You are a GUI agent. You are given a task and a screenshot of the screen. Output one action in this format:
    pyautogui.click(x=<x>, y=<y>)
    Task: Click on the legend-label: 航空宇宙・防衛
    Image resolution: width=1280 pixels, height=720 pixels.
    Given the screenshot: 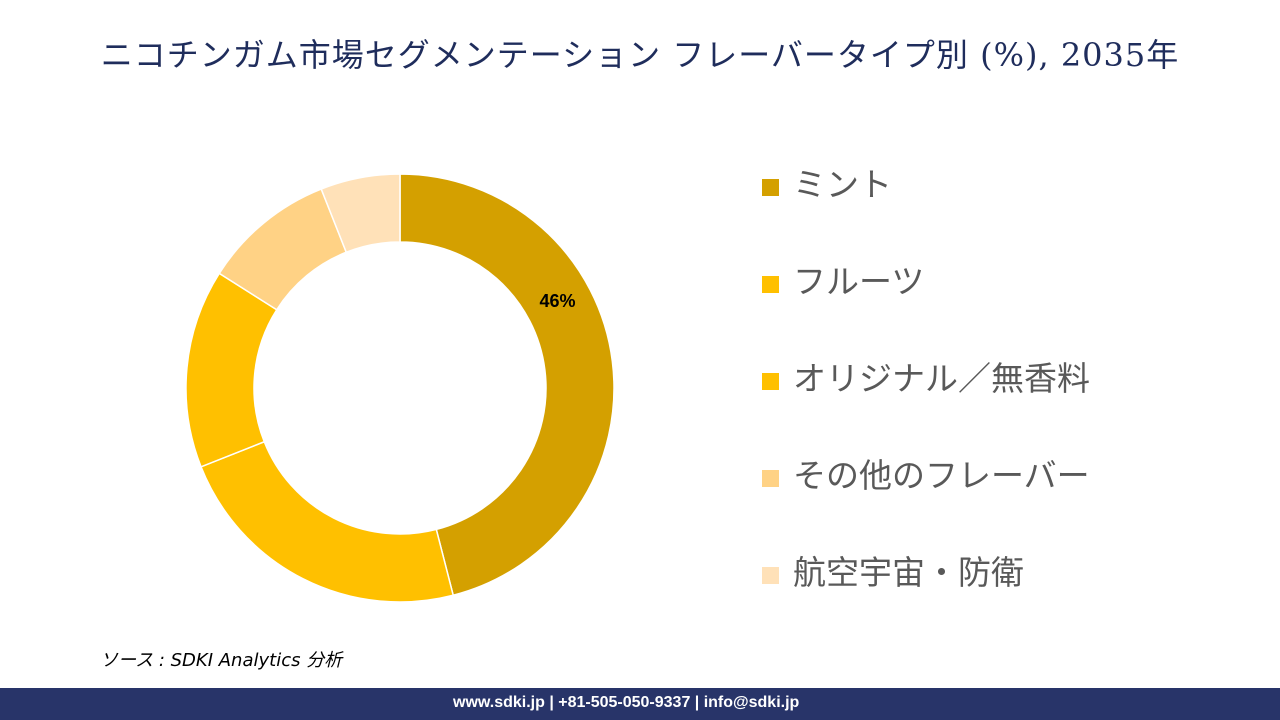 What is the action you would take?
    pyautogui.click(x=908, y=572)
    